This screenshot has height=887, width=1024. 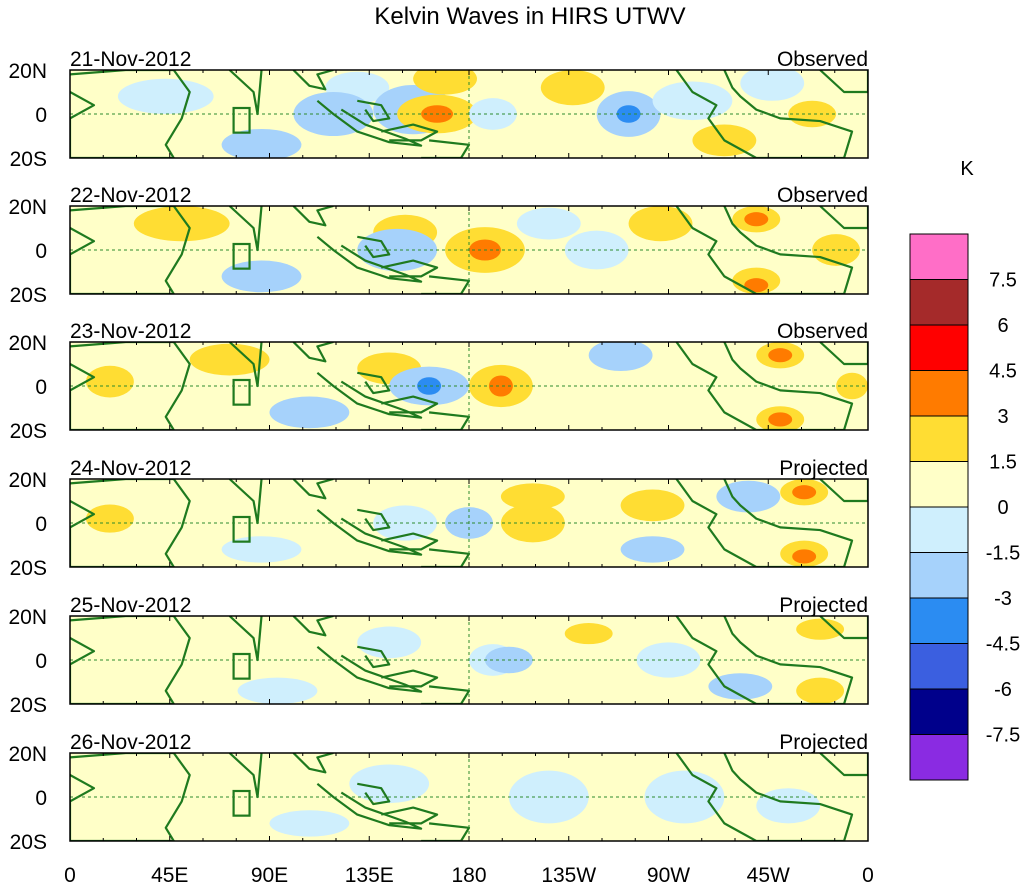 I want to click on map-panel: 21-Nov-2012 Observed 20N 0 20S, so click(x=438, y=109).